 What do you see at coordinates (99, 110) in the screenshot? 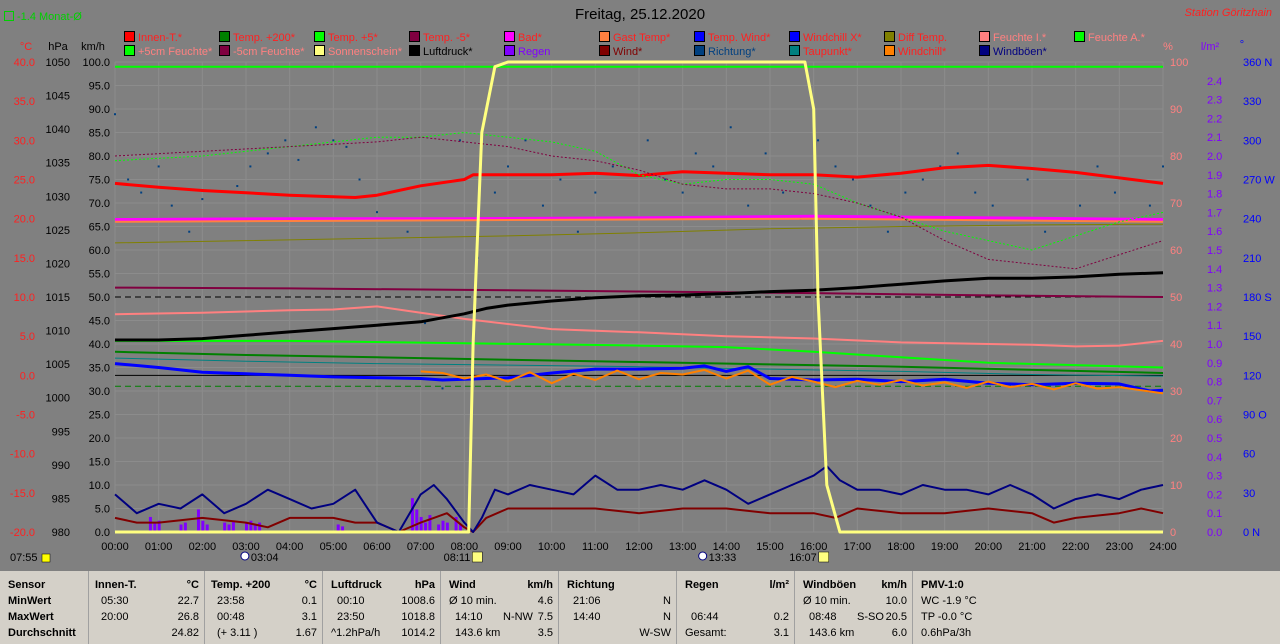
I see `tick-label-wind: 90.0` at bounding box center [99, 110].